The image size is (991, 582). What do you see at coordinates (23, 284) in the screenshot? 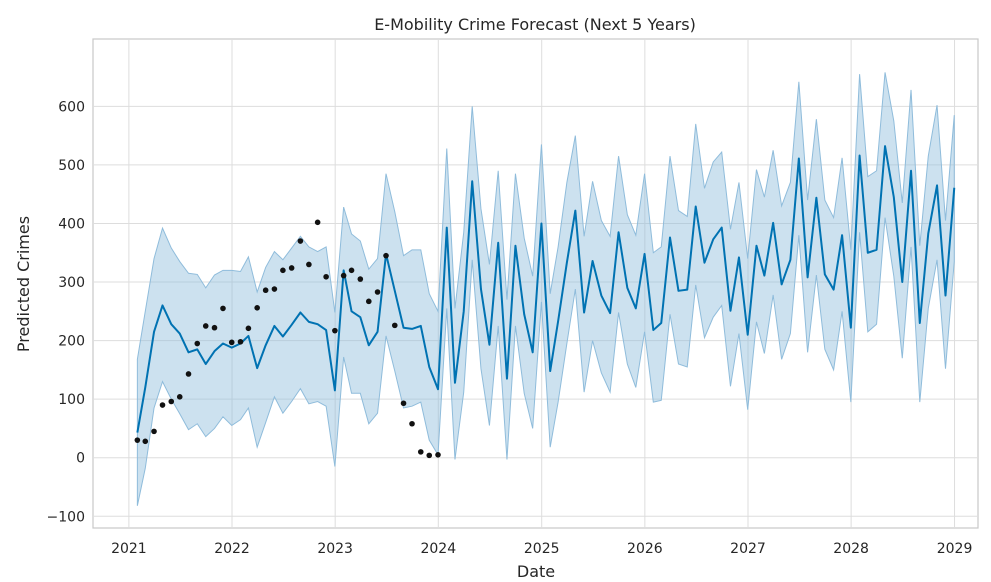
I see `y-axis-label: Predicted Crimes` at bounding box center [23, 284].